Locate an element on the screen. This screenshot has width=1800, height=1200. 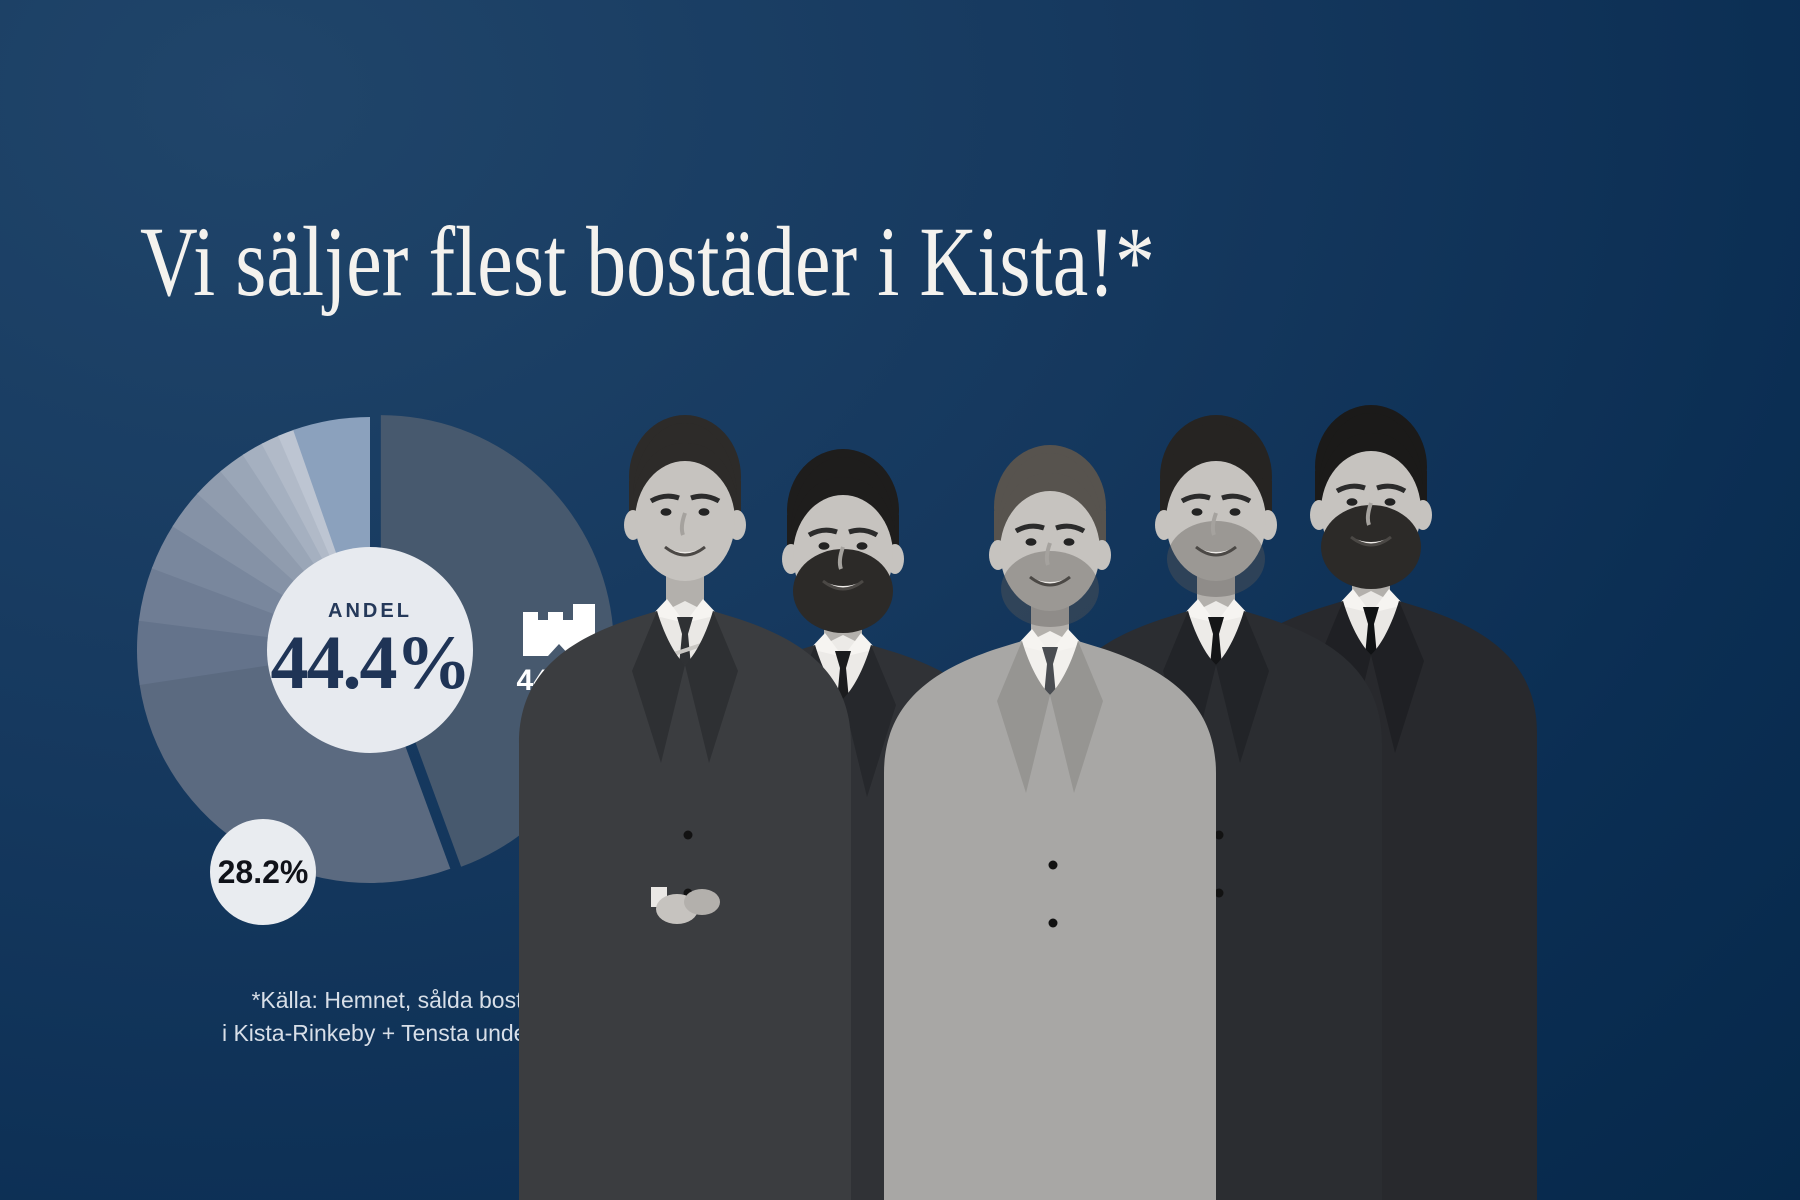
secondary-share-callout: 28.2% is located at coordinates (263, 872).